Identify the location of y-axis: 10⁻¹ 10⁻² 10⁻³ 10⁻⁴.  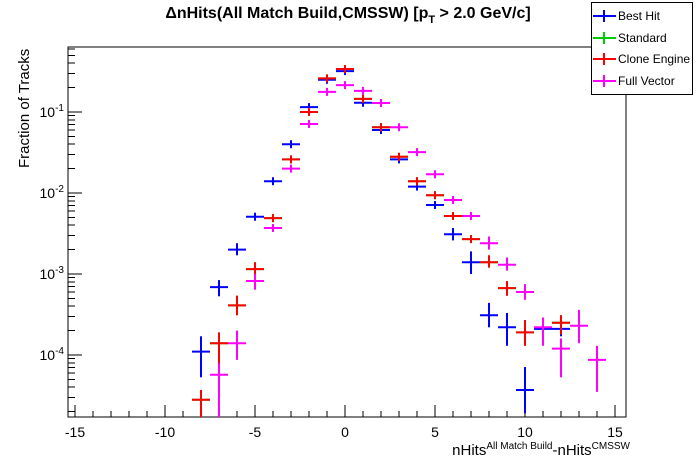
(61, 230).